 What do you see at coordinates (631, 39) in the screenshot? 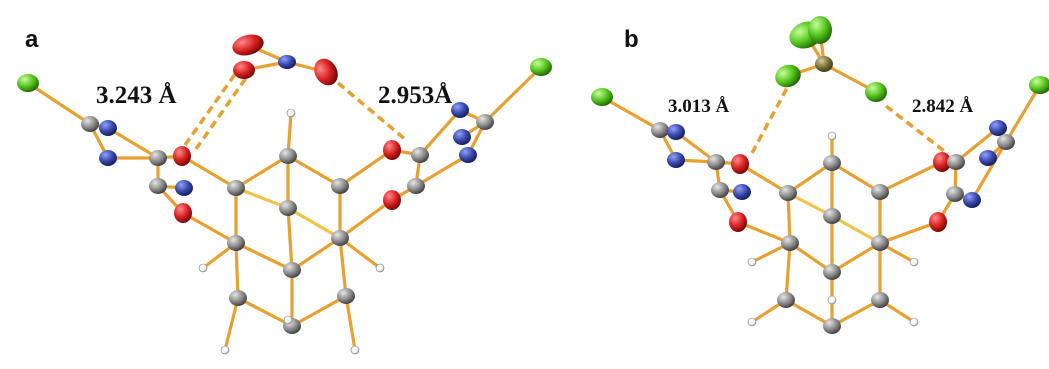
I see `panel-label-b: b` at bounding box center [631, 39].